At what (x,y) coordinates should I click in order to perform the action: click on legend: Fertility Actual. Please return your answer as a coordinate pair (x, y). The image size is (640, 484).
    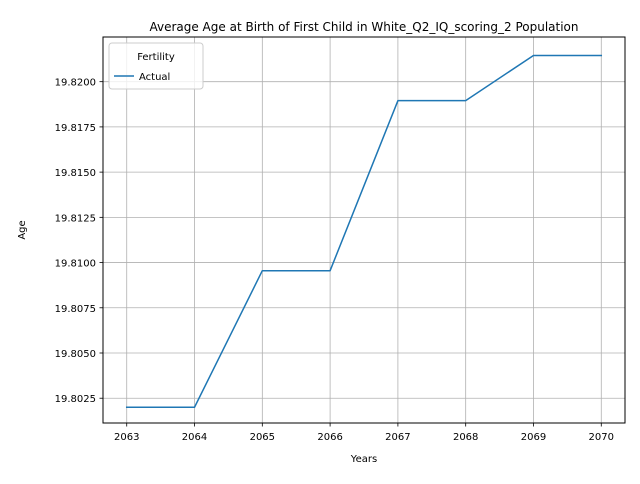
    Looking at the image, I should click on (156, 66).